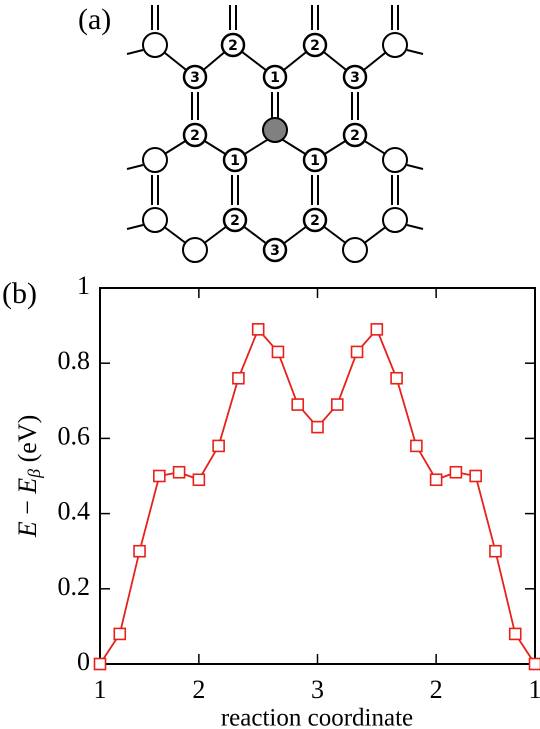  What do you see at coordinates (317, 717) in the screenshot?
I see `x-axis-label: reaction coordinate` at bounding box center [317, 717].